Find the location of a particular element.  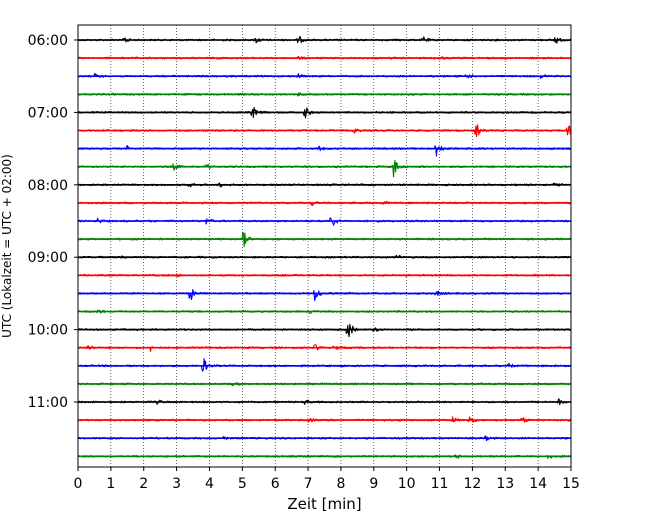

x-tick-label: 0 is located at coordinates (78, 484).